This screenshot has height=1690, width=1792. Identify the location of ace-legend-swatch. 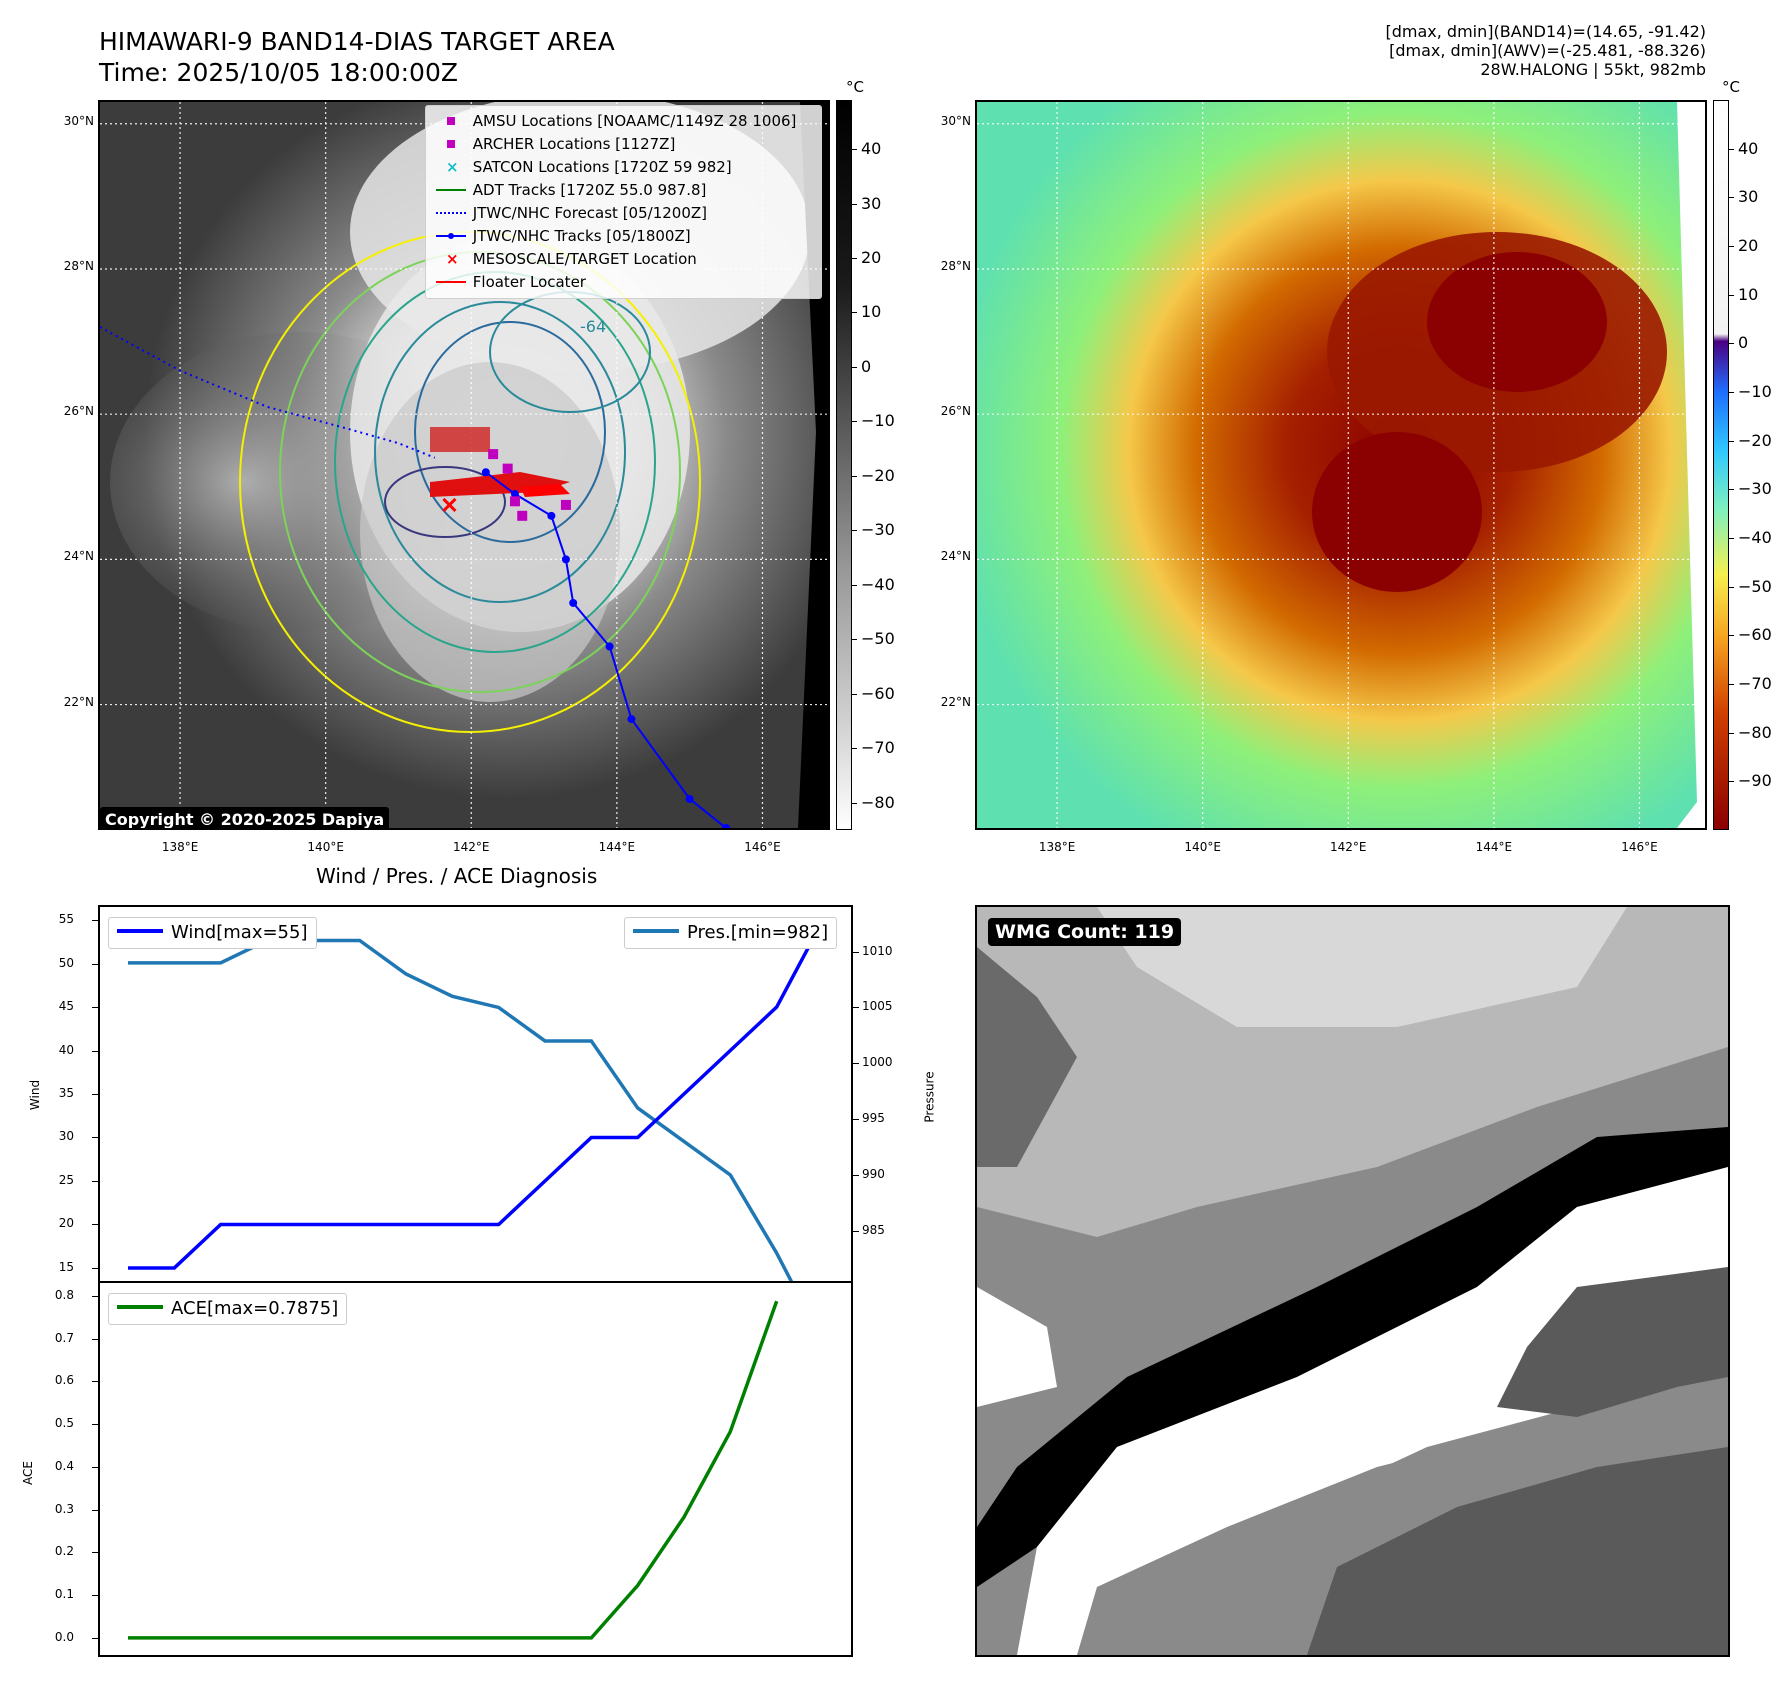
(140, 1307).